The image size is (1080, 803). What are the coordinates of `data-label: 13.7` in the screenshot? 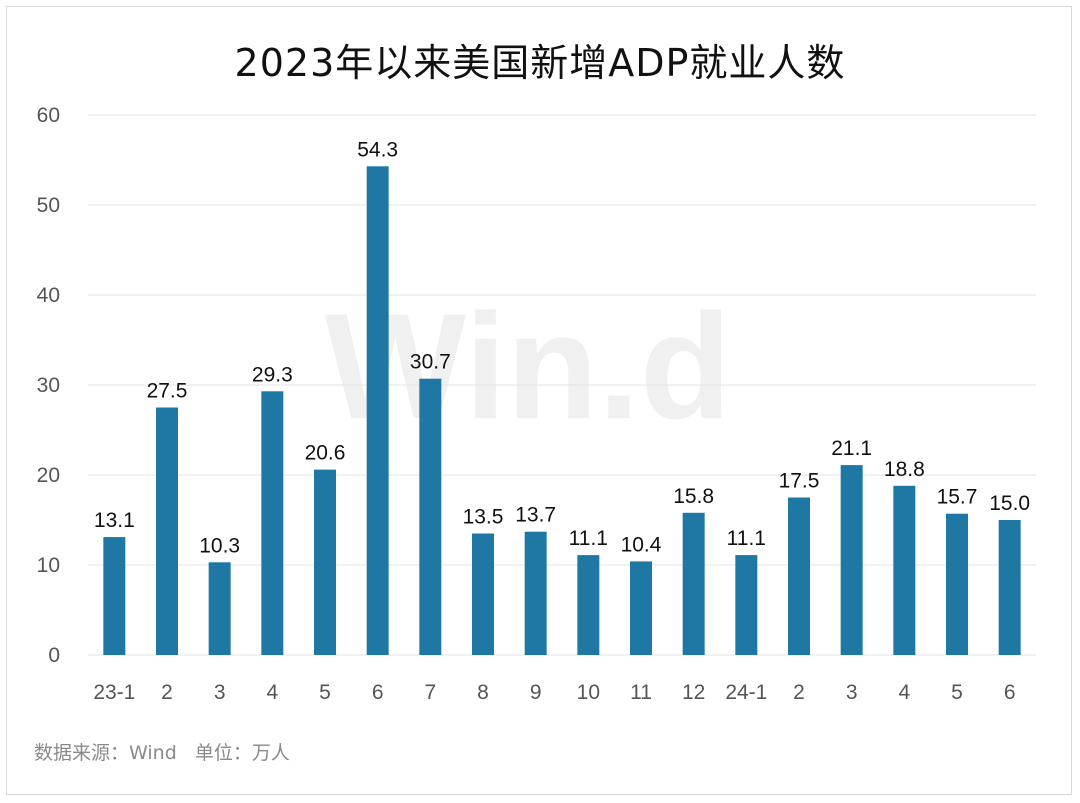 It's located at (535, 515).